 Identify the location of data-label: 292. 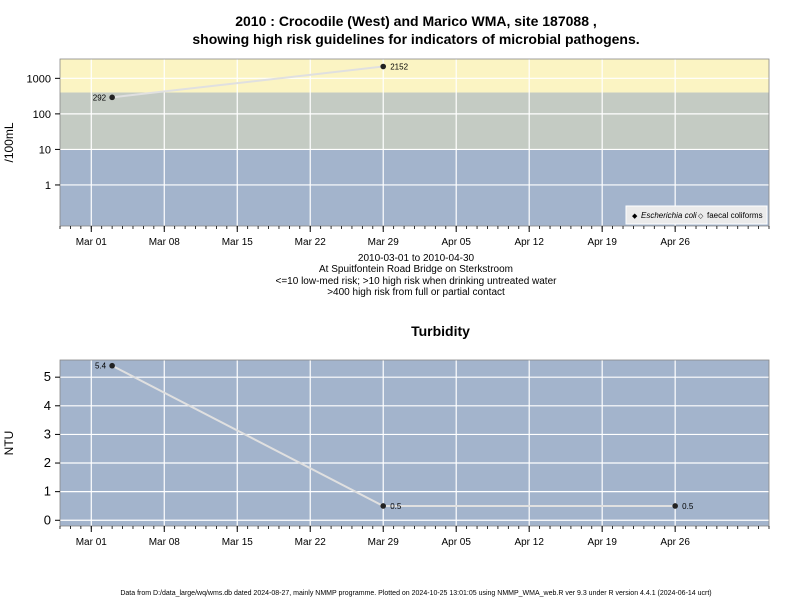
(100, 97).